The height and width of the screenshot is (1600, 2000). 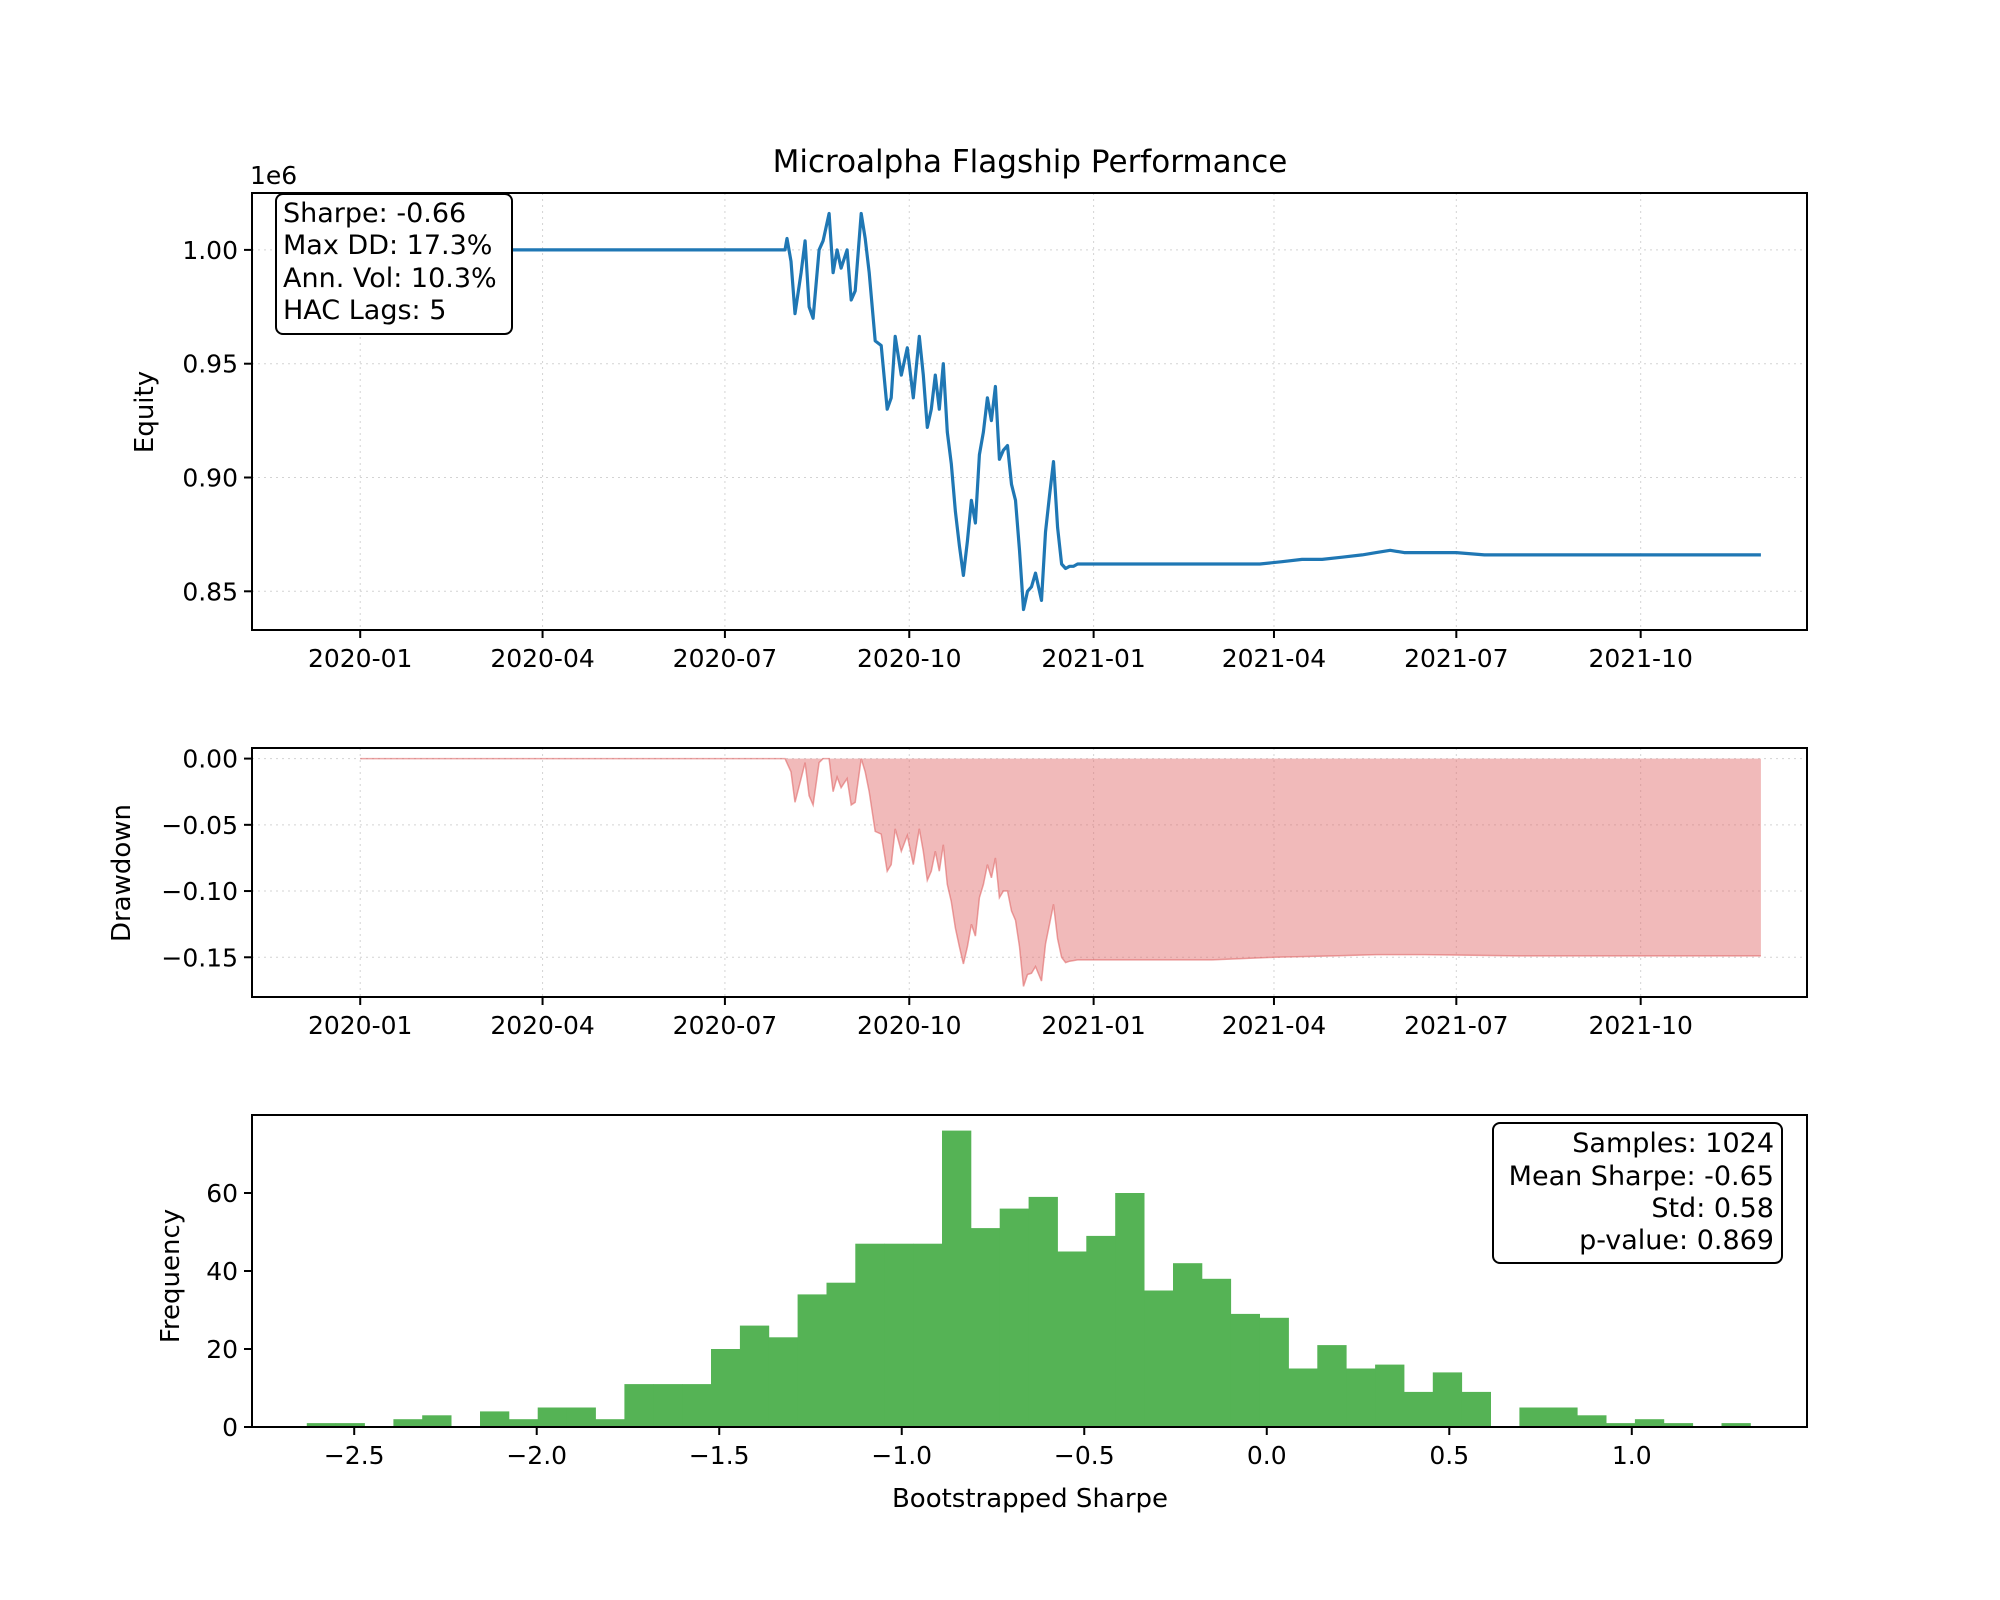 I want to click on histogram-stat-mean-sharpe: Mean Sharpe: -0.65, so click(x=1641, y=1176).